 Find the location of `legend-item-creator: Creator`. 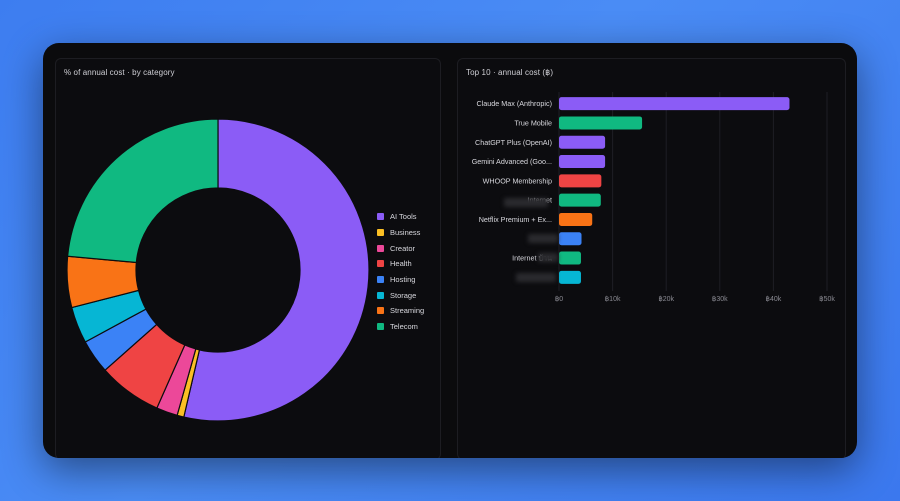

legend-item-creator: Creator is located at coordinates (400, 248).